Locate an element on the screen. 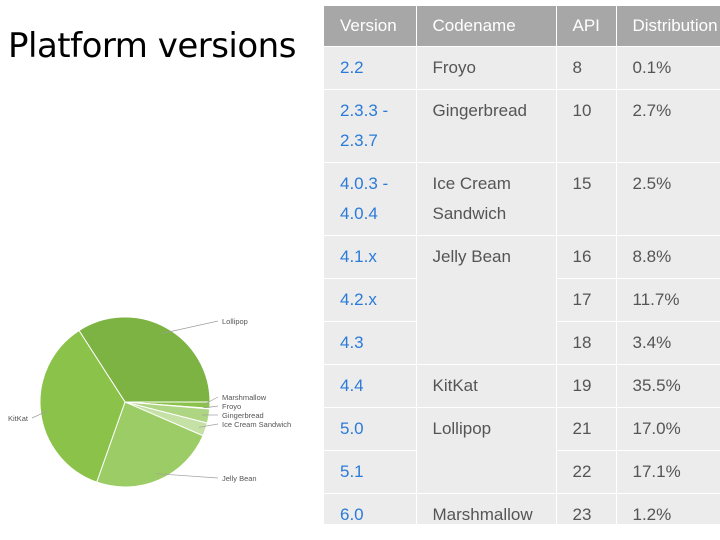 Image resolution: width=720 pixels, height=540 pixels. distribution-cell: 1.2% is located at coordinates (668, 508).